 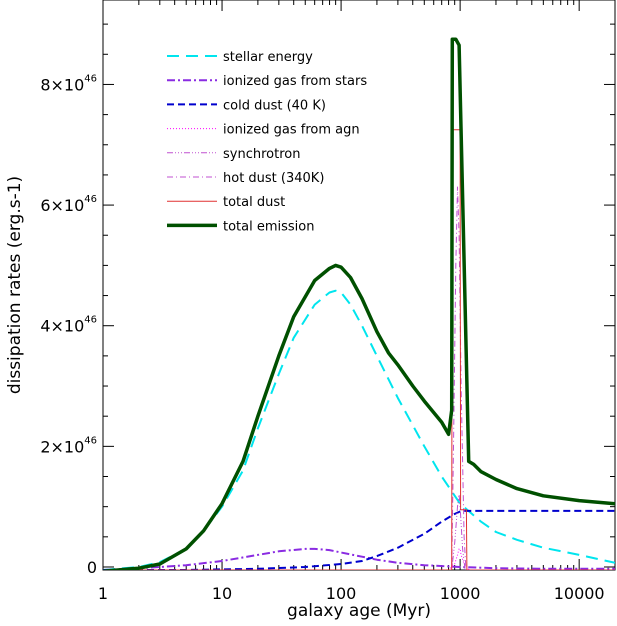 What do you see at coordinates (460, 593) in the screenshot?
I see `x-tick-label: 1000` at bounding box center [460, 593].